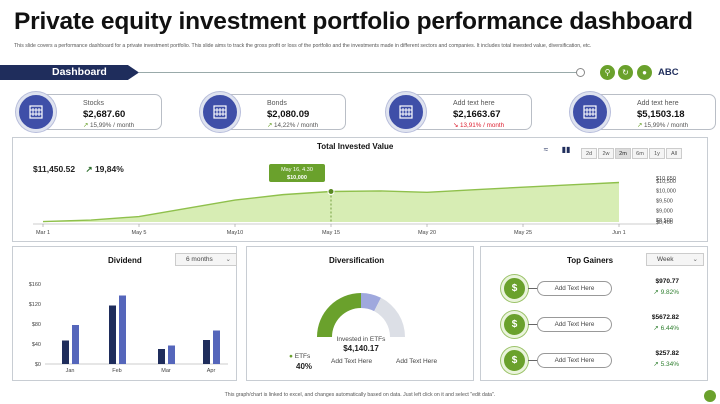  I want to click on gainers-period-select: Week ⌄, so click(675, 259).